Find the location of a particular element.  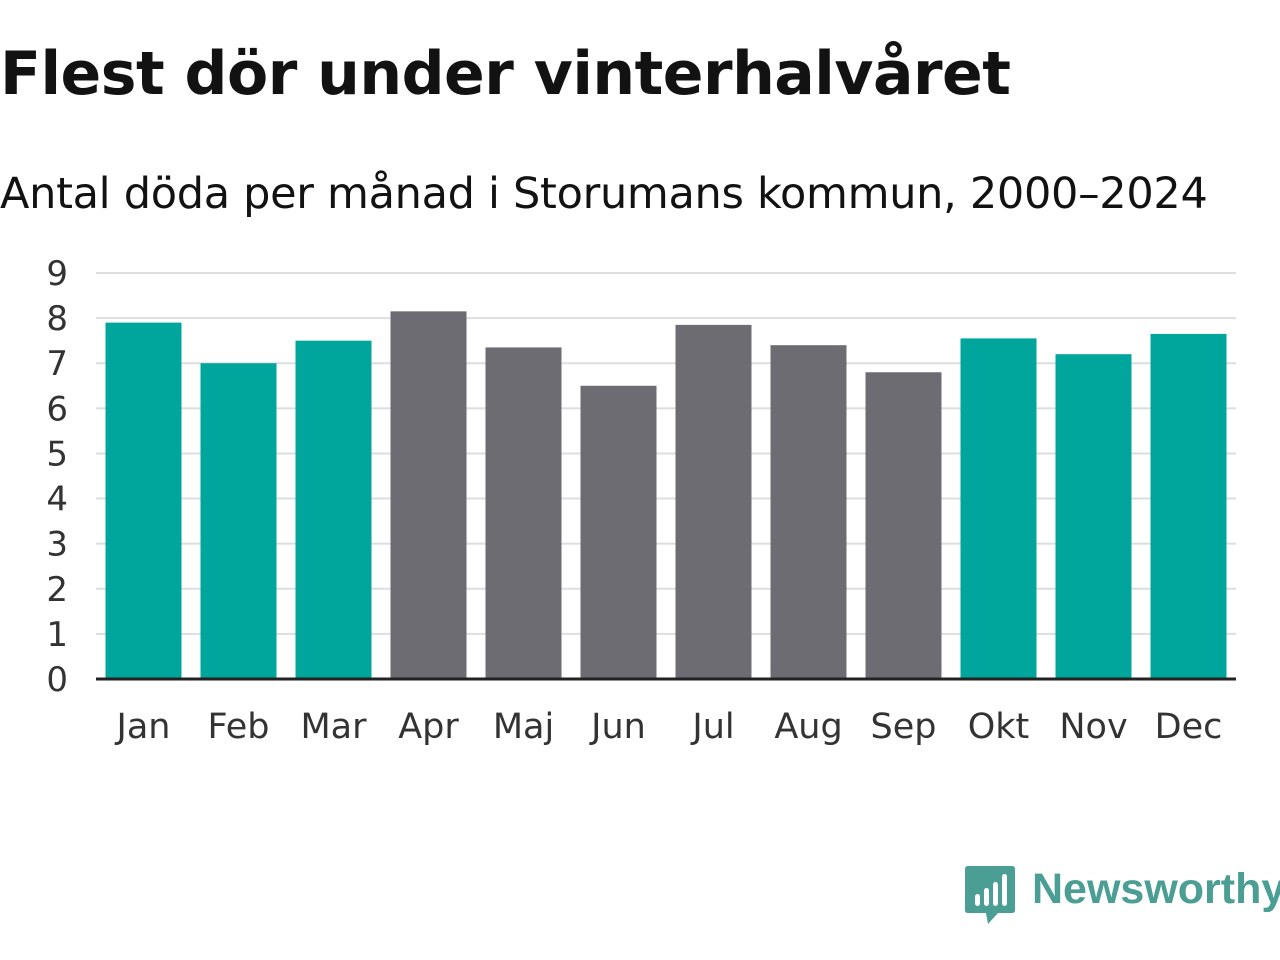

y-tick-label: 0 is located at coordinates (57, 680).